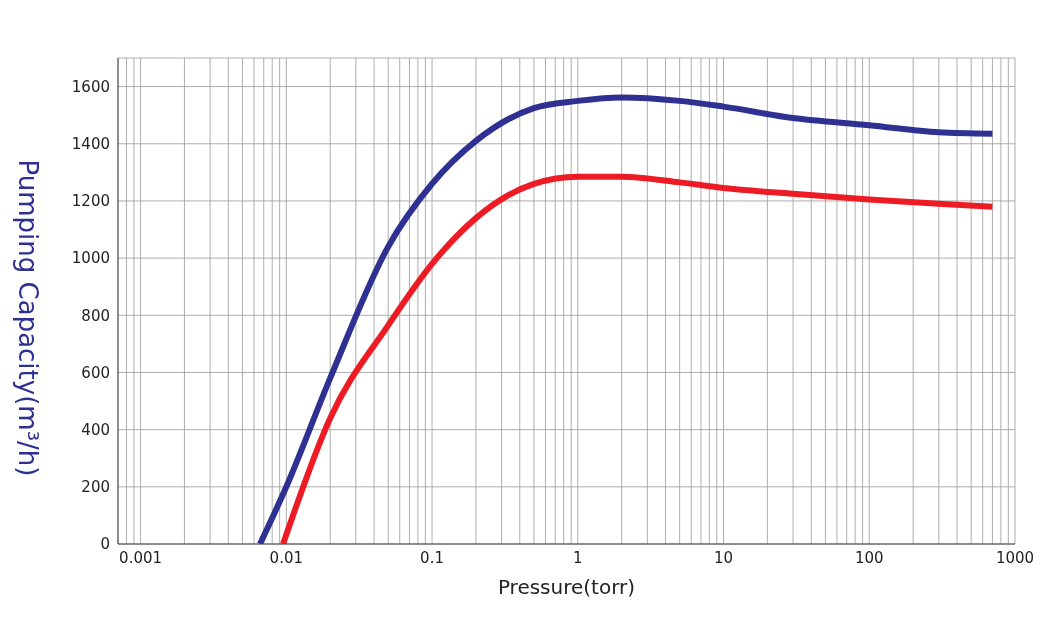  I want to click on y-tick-label: 400, so click(95, 429).